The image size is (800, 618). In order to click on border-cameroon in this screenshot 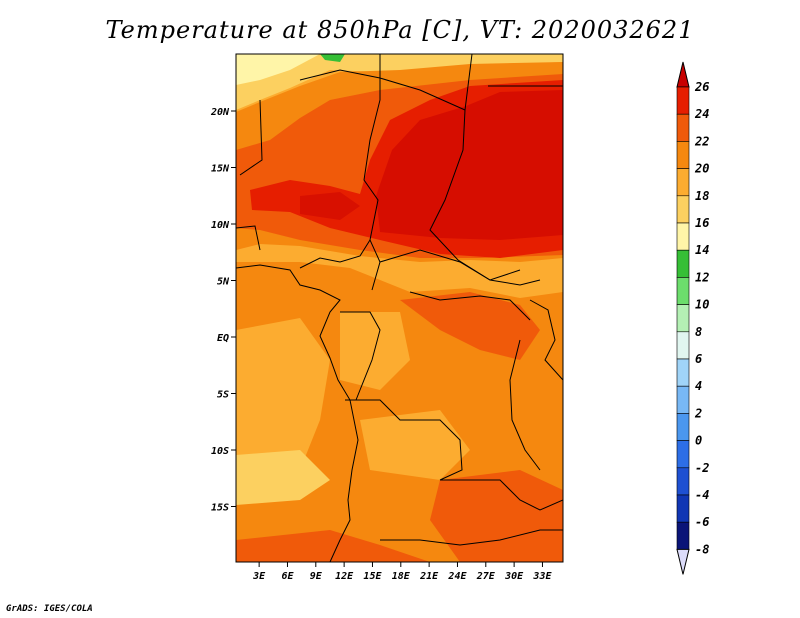, I will do `click(335, 254)`.